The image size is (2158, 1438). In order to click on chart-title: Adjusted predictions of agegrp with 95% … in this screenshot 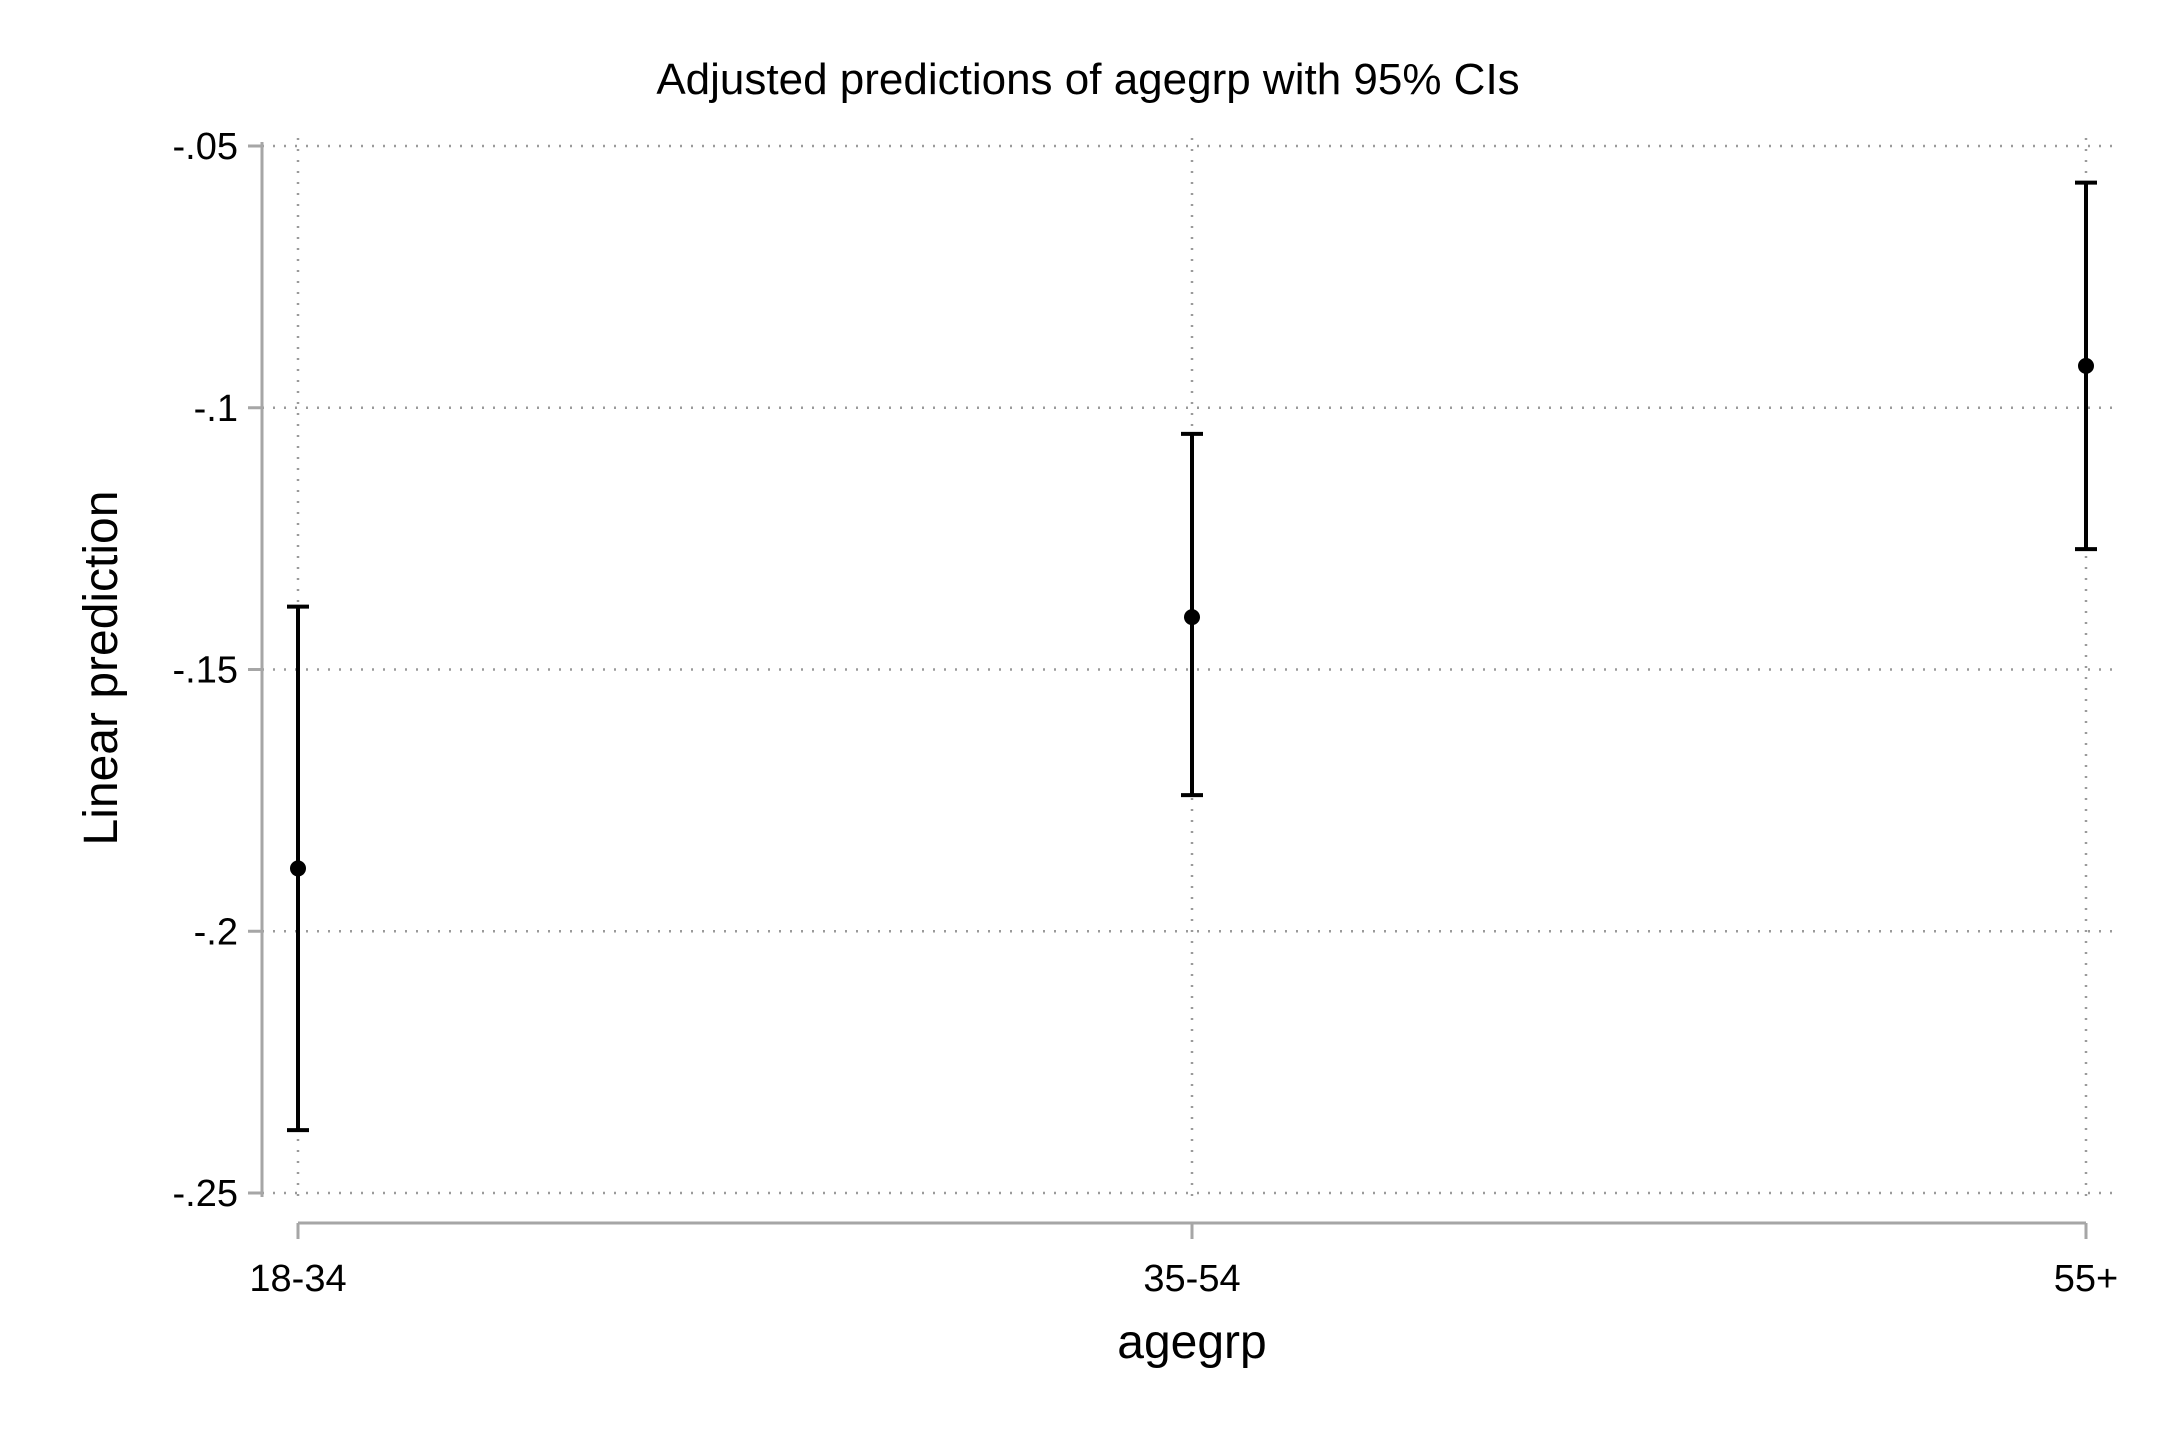, I will do `click(1087, 79)`.